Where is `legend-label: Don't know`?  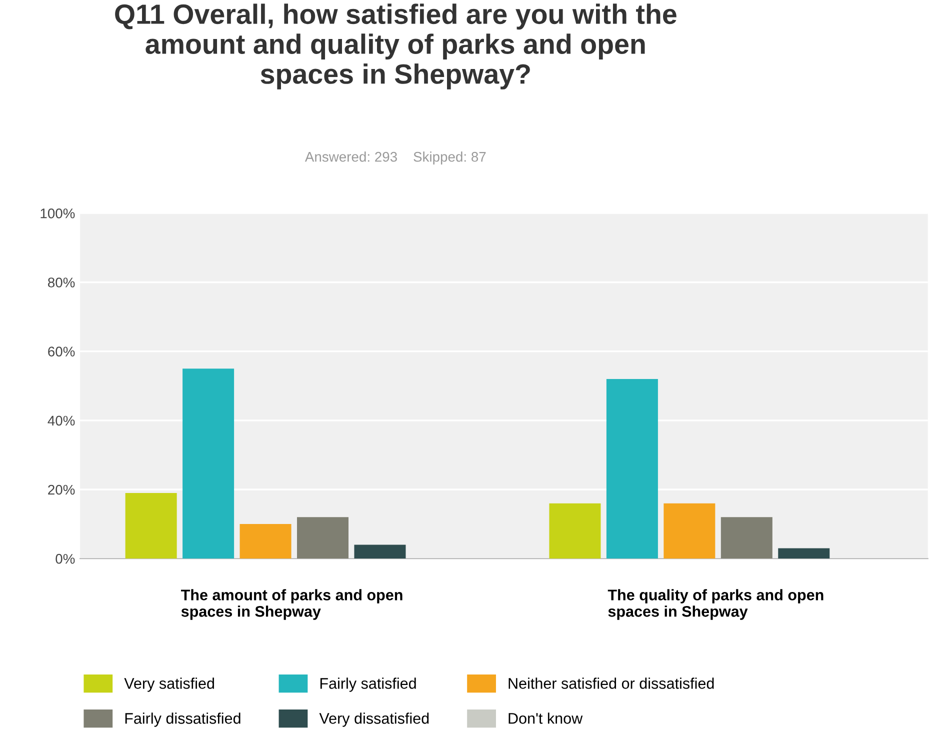
legend-label: Don't know is located at coordinates (545, 718).